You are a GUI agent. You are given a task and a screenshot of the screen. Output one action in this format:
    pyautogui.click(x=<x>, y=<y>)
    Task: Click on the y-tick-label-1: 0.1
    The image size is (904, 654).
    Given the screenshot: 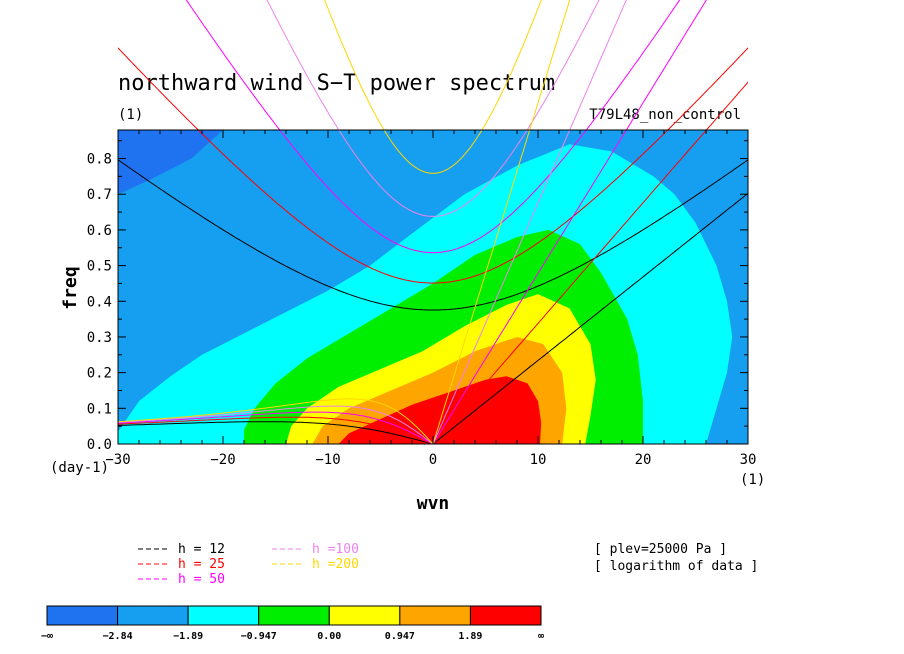 What is the action you would take?
    pyautogui.click(x=99, y=409)
    